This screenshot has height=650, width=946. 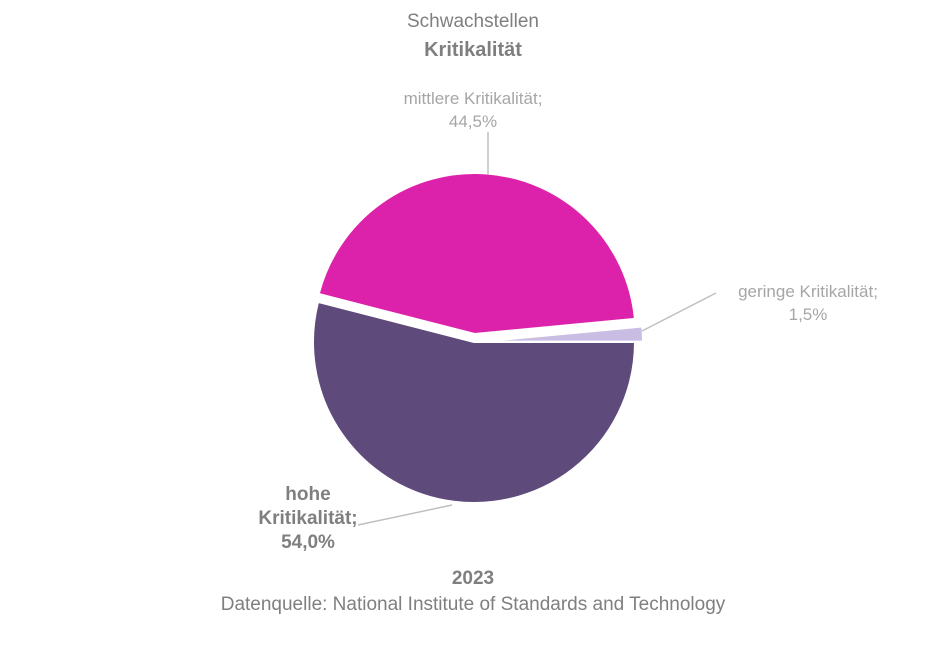 I want to click on slice-label: geringe Kritikalität; 1,5%, so click(x=808, y=303).